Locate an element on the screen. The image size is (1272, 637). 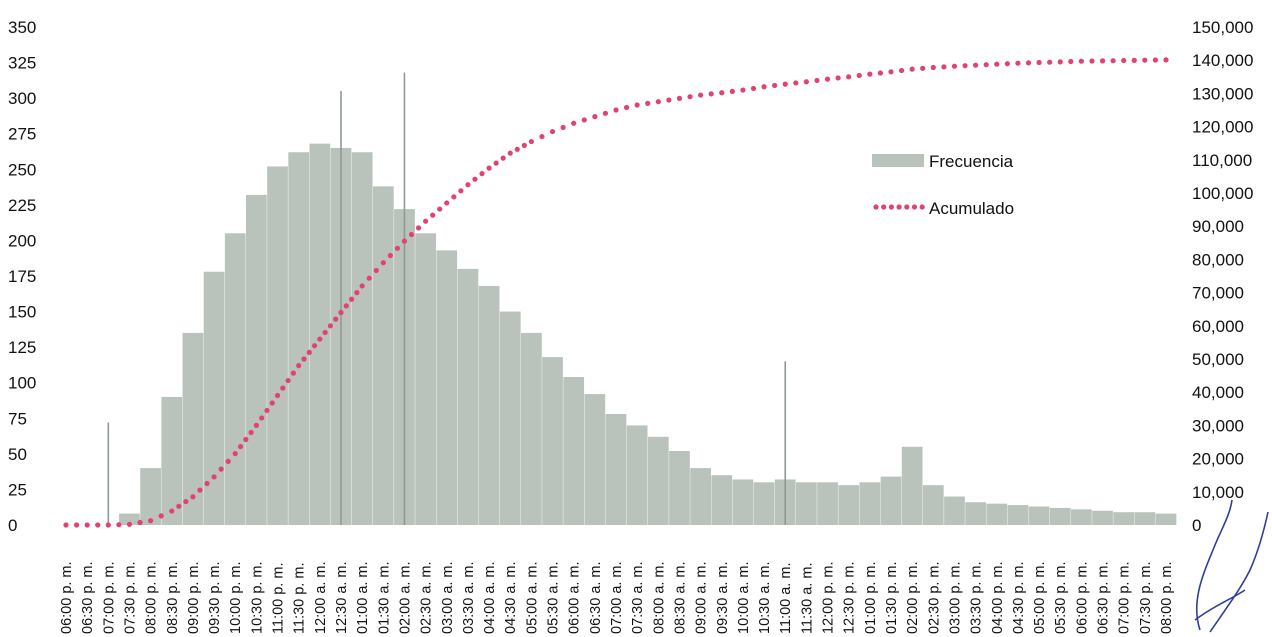
x-tick-label: 05:30 p. m. is located at coordinates (1061, 597).